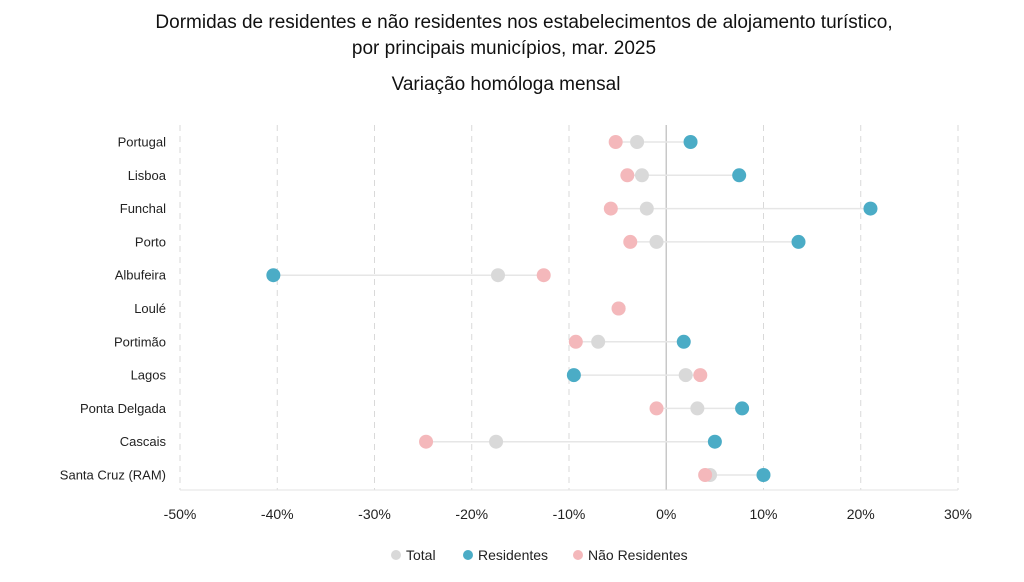 Image resolution: width=1024 pixels, height=582 pixels. What do you see at coordinates (113, 475) in the screenshot?
I see `category-label: Santa Cruz (RAM)` at bounding box center [113, 475].